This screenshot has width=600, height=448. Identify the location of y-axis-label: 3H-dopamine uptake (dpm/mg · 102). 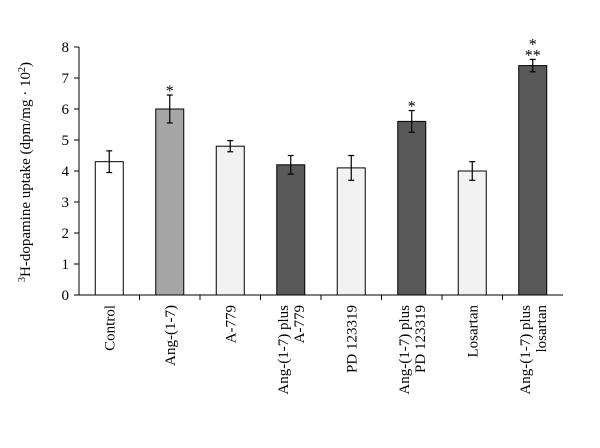
(26, 172).